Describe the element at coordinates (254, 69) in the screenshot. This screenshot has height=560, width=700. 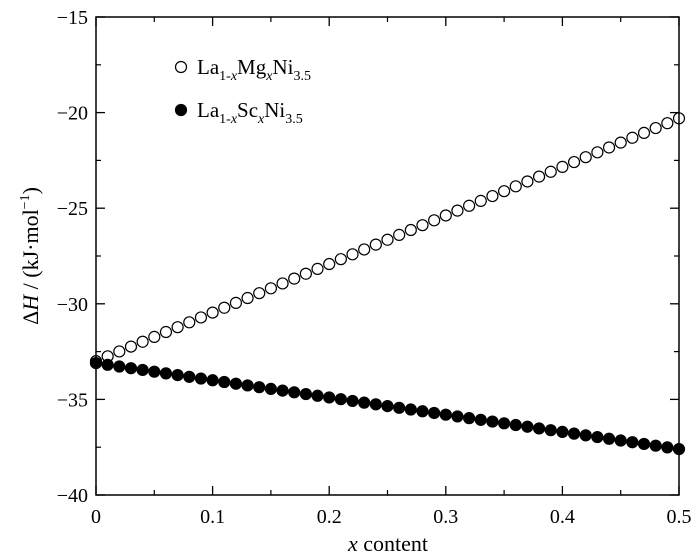
I see `legend-label-mg: La1-xMgxNi3.5` at that location.